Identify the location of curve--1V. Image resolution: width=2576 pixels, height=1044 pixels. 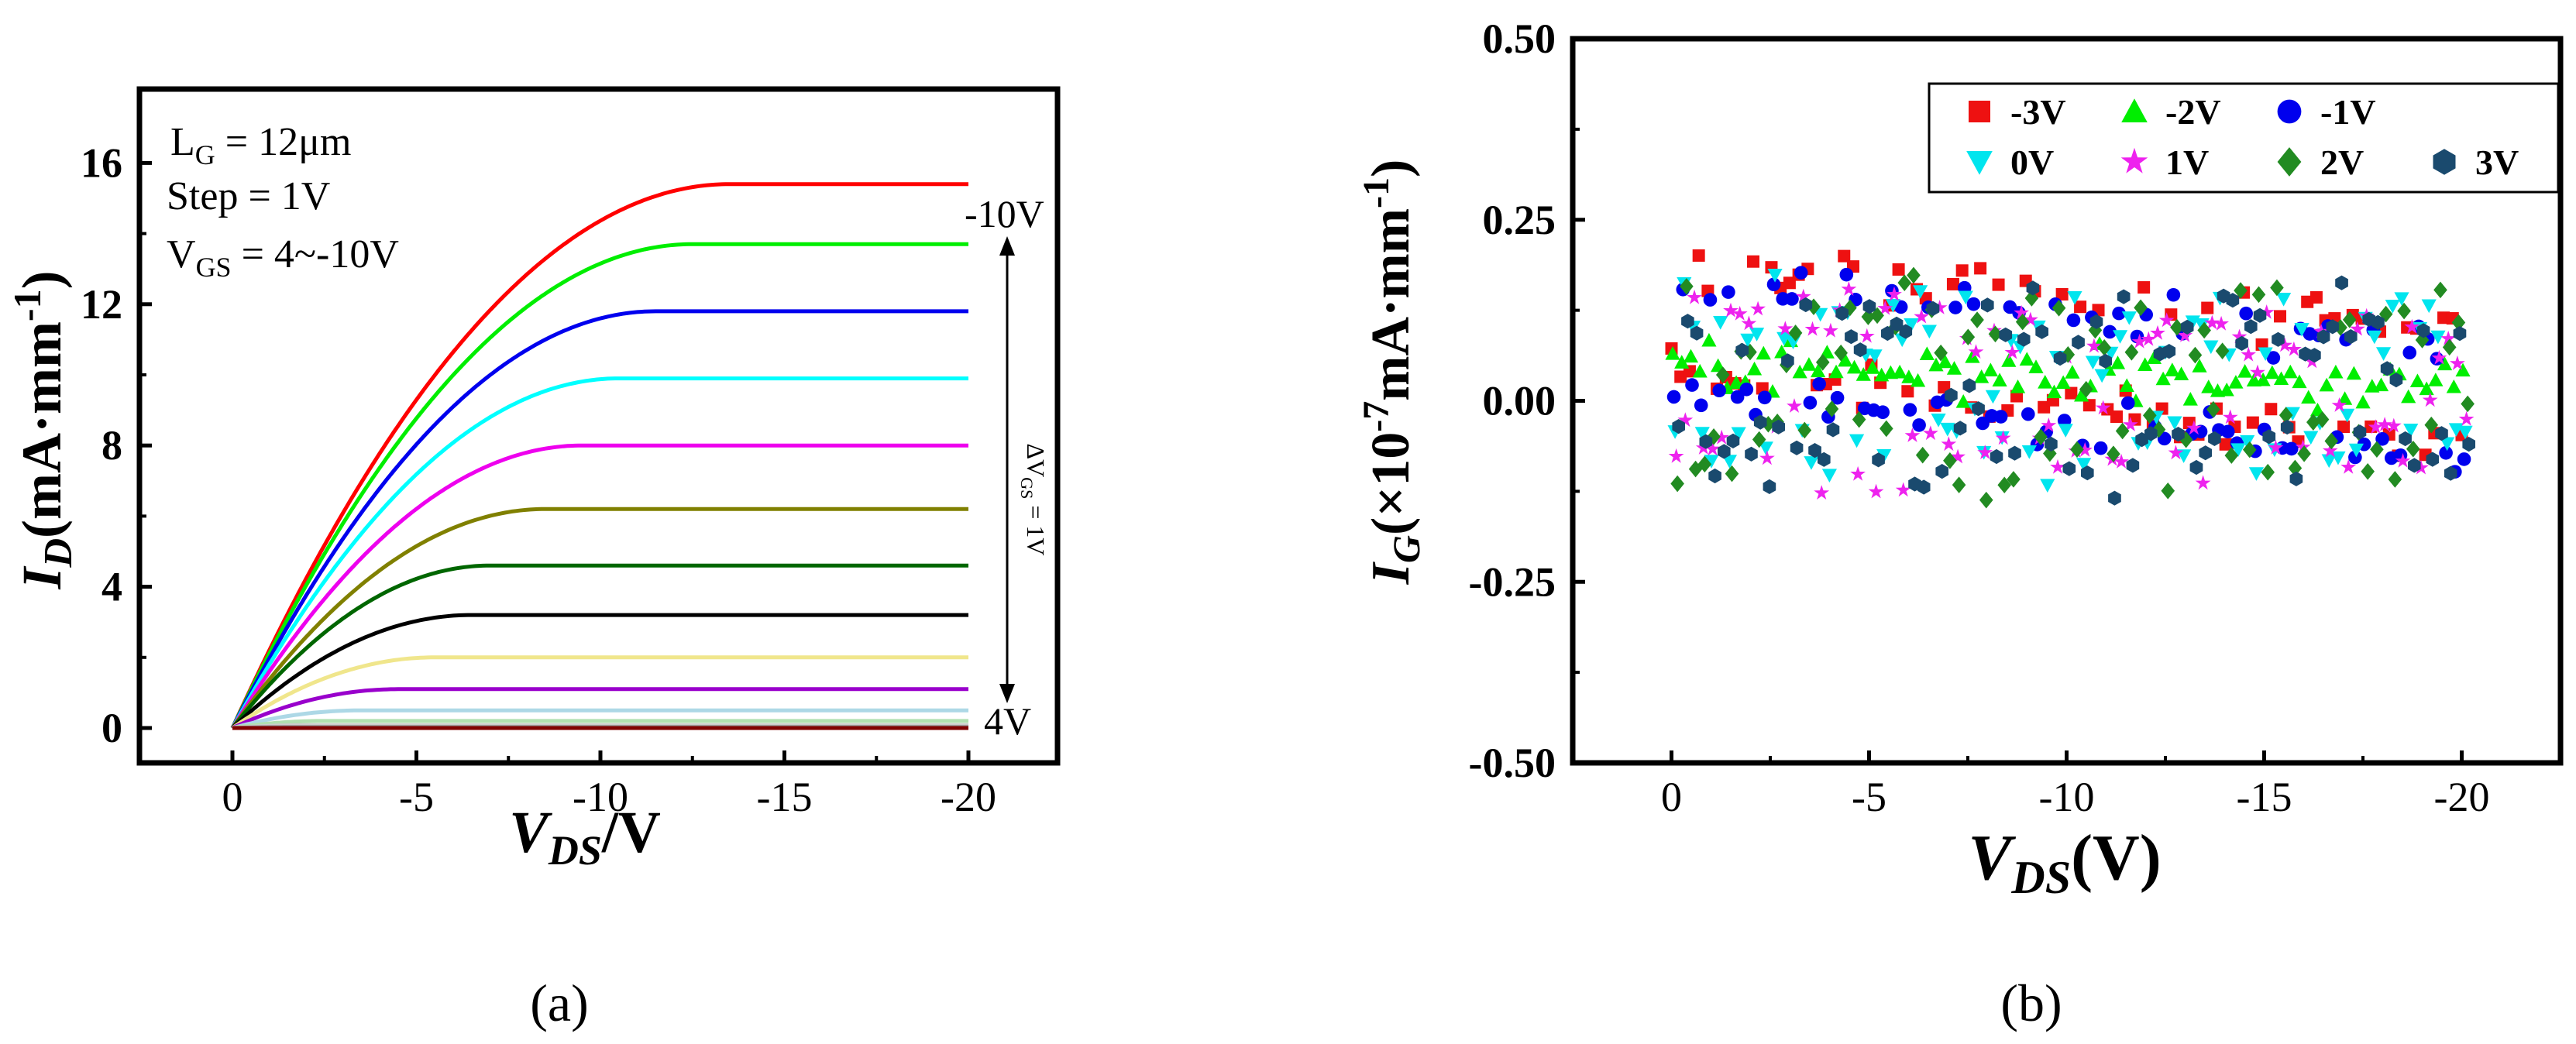
(599, 708).